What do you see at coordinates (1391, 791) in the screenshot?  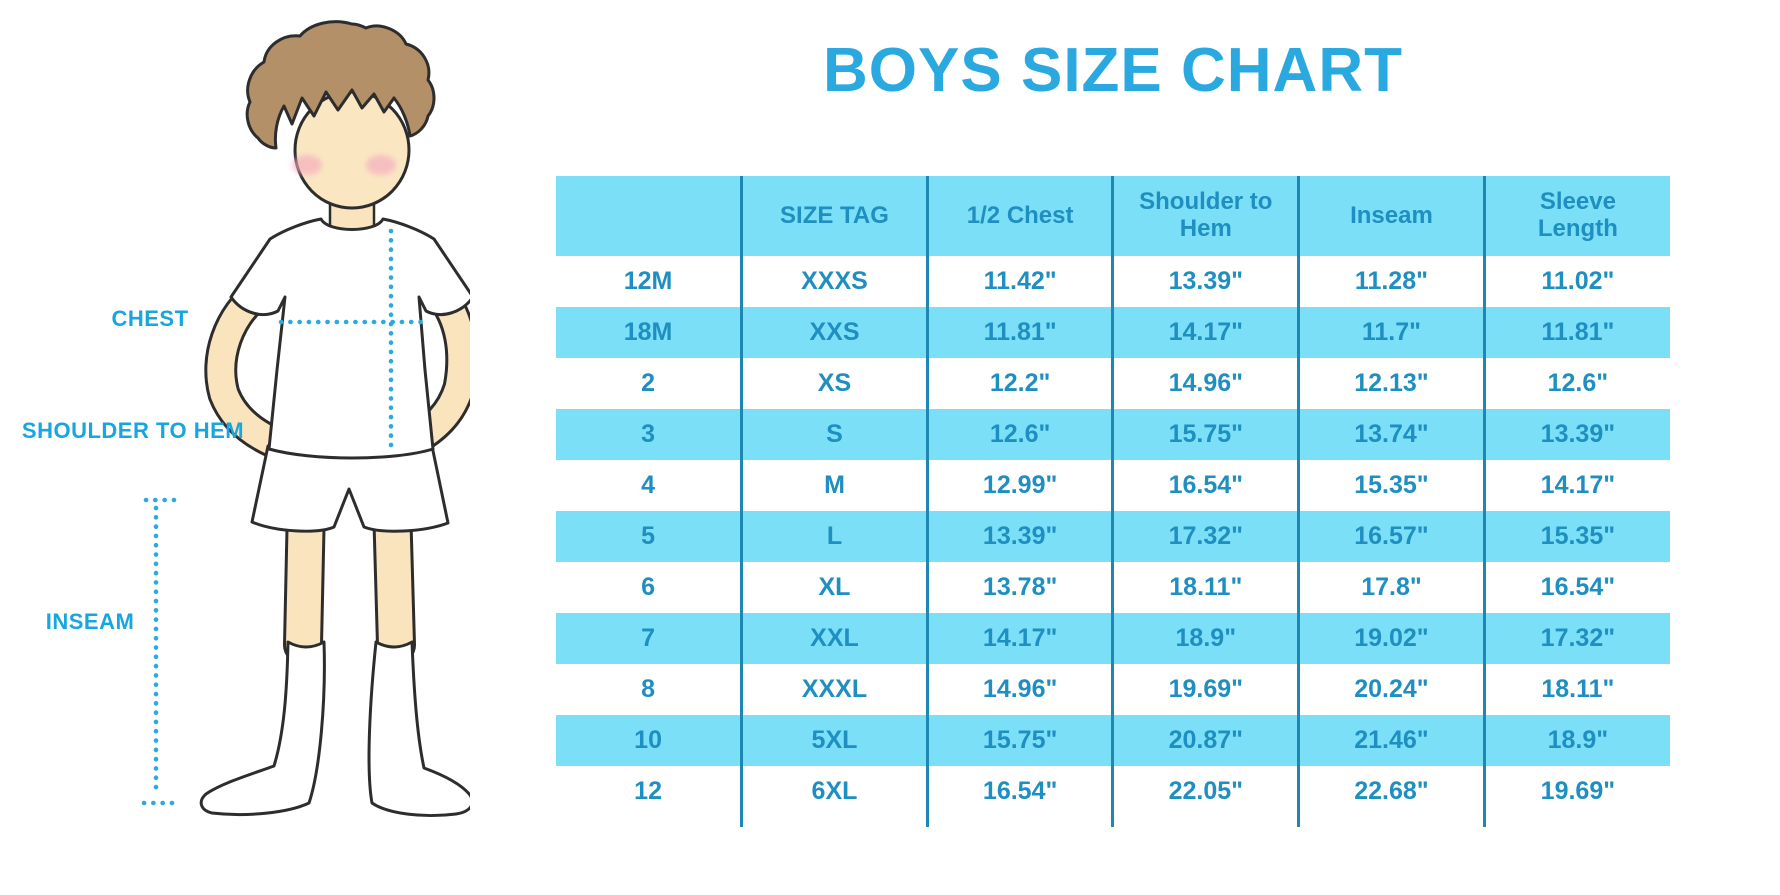 I see `measurement-cell: 22.68"` at bounding box center [1391, 791].